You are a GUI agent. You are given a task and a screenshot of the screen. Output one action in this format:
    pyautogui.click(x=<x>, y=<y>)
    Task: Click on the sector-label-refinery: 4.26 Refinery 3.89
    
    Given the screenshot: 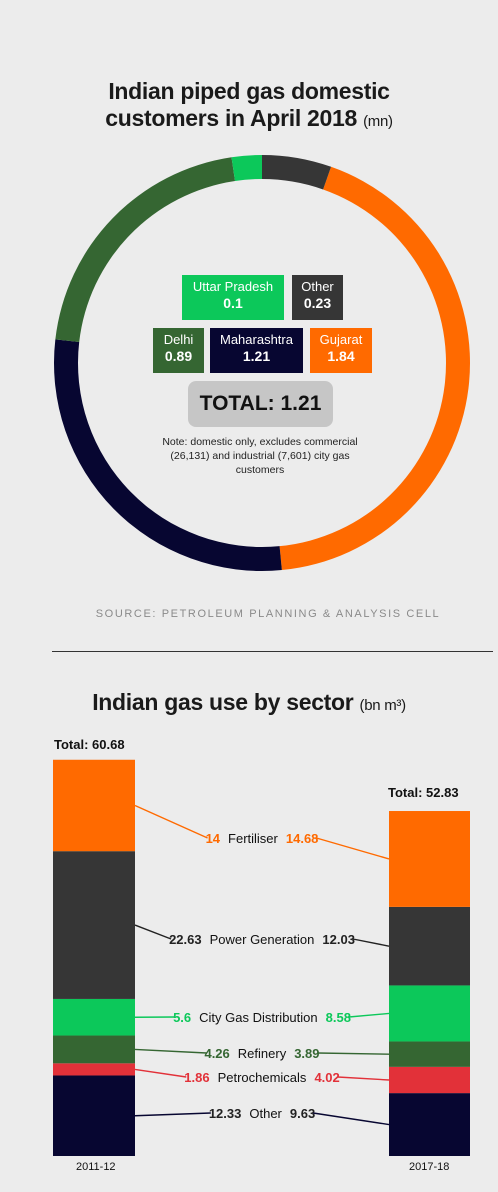 What is the action you would take?
    pyautogui.click(x=262, y=1053)
    